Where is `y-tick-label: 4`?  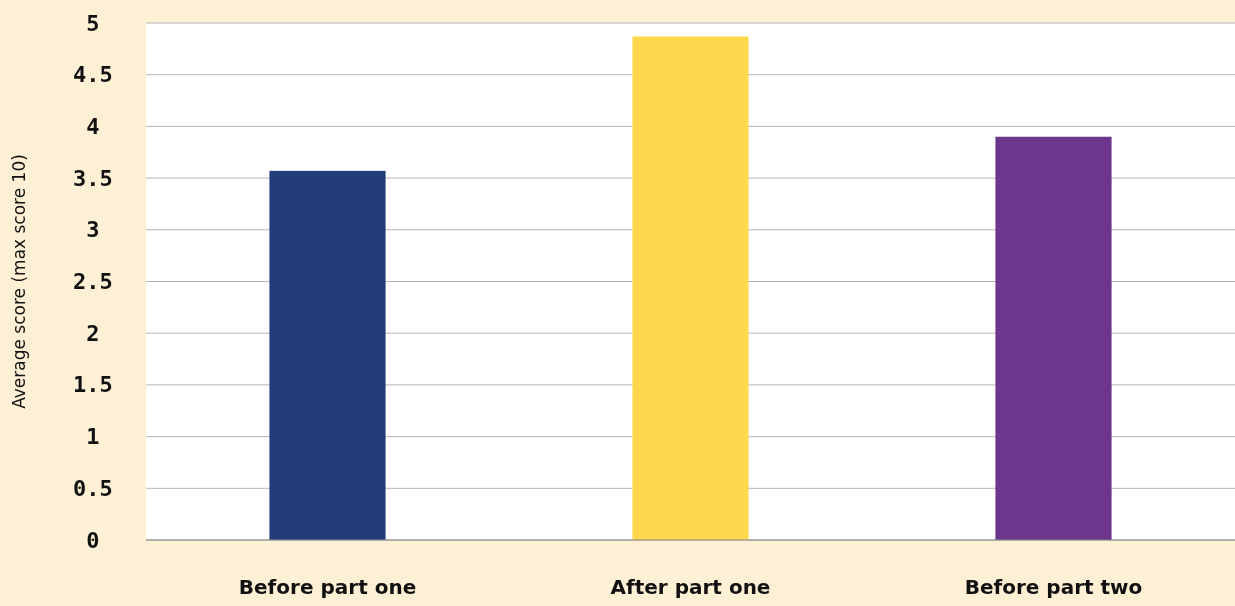 y-tick-label: 4 is located at coordinates (93, 126).